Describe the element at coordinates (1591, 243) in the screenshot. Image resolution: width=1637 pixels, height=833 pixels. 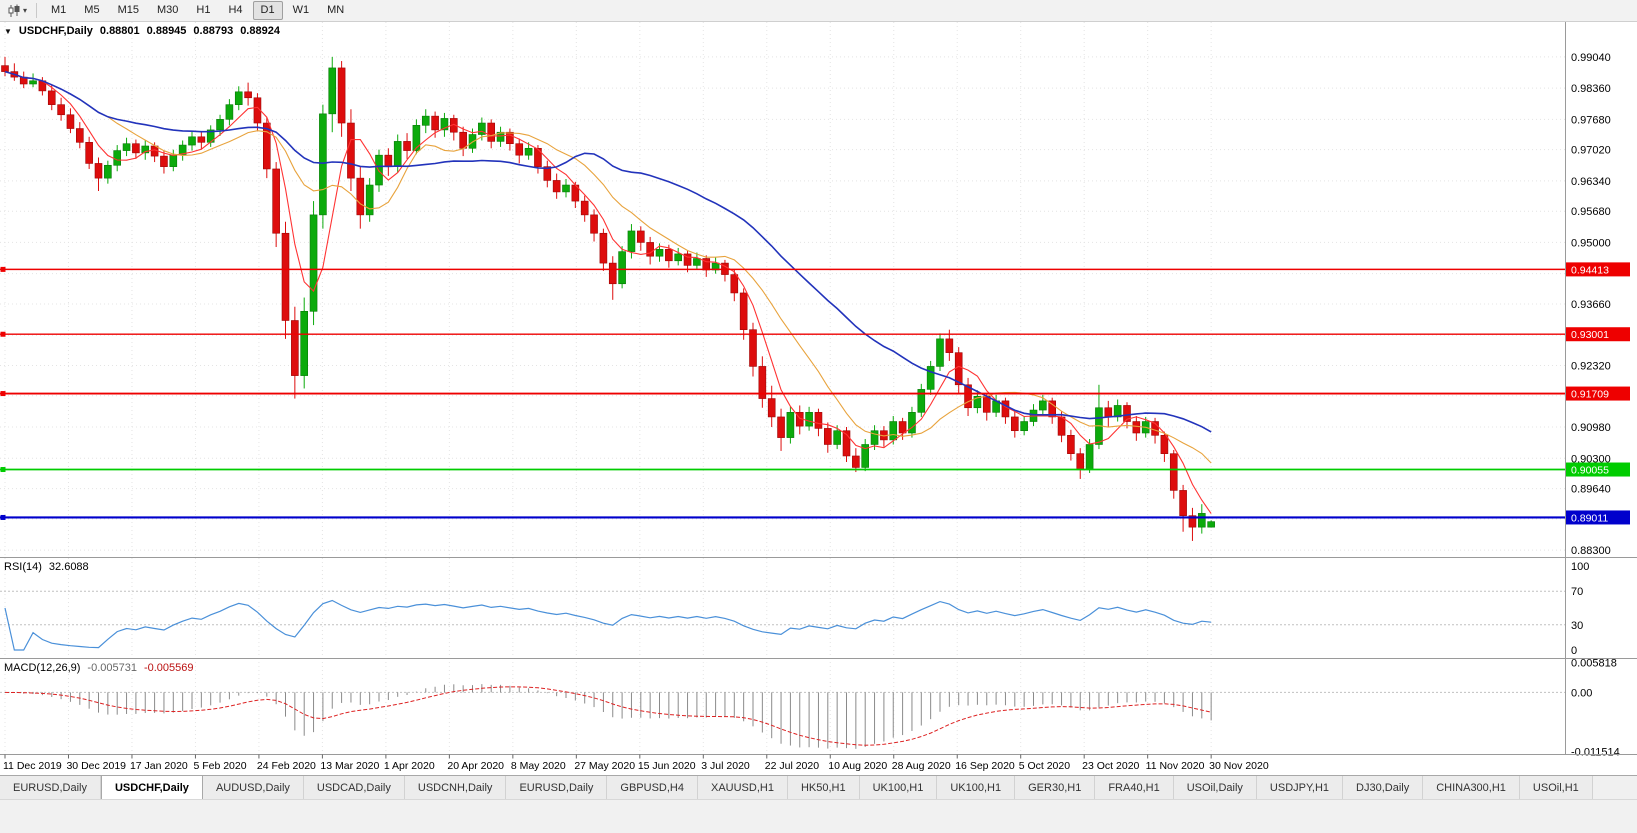
I see `price-axis-label: 0.95000` at that location.